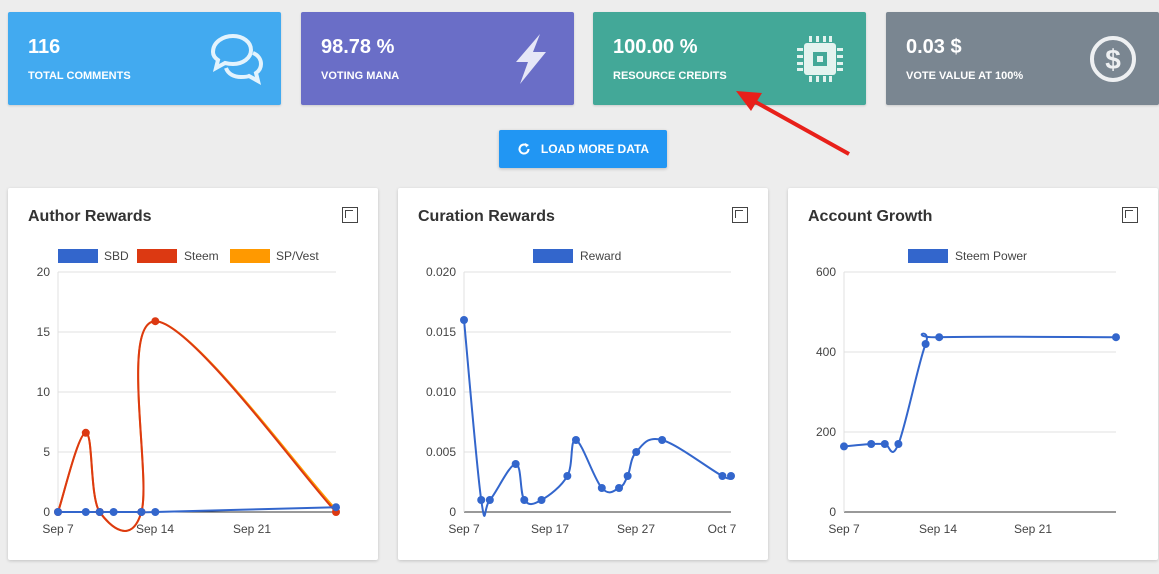  I want to click on load-more-data-button: LOAD MORE DATA, so click(583, 149).